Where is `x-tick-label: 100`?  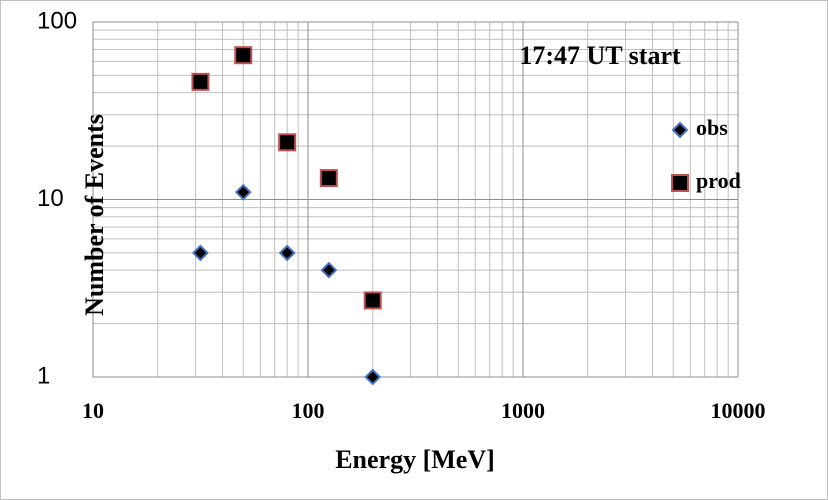
x-tick-label: 100 is located at coordinates (308, 410).